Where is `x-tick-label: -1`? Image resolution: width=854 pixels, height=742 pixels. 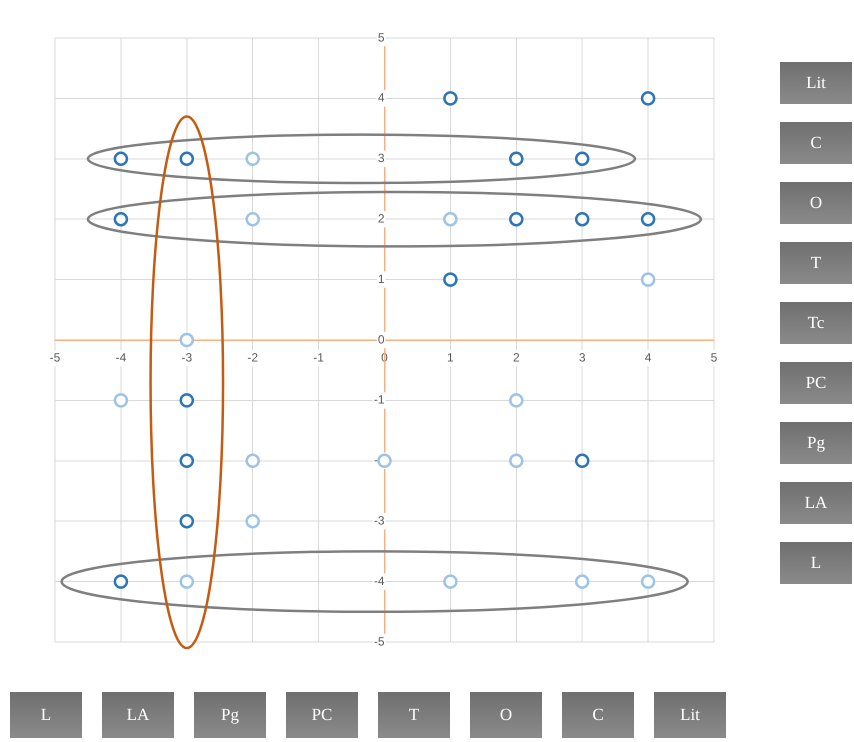
x-tick-label: -1 is located at coordinates (318, 357).